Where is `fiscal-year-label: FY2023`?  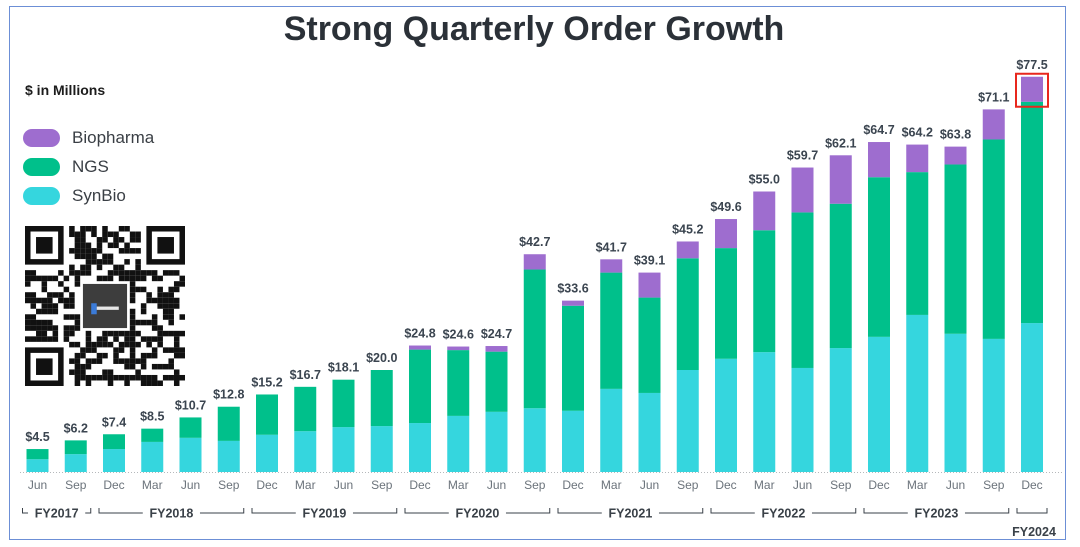 fiscal-year-label: FY2023 is located at coordinates (936, 514).